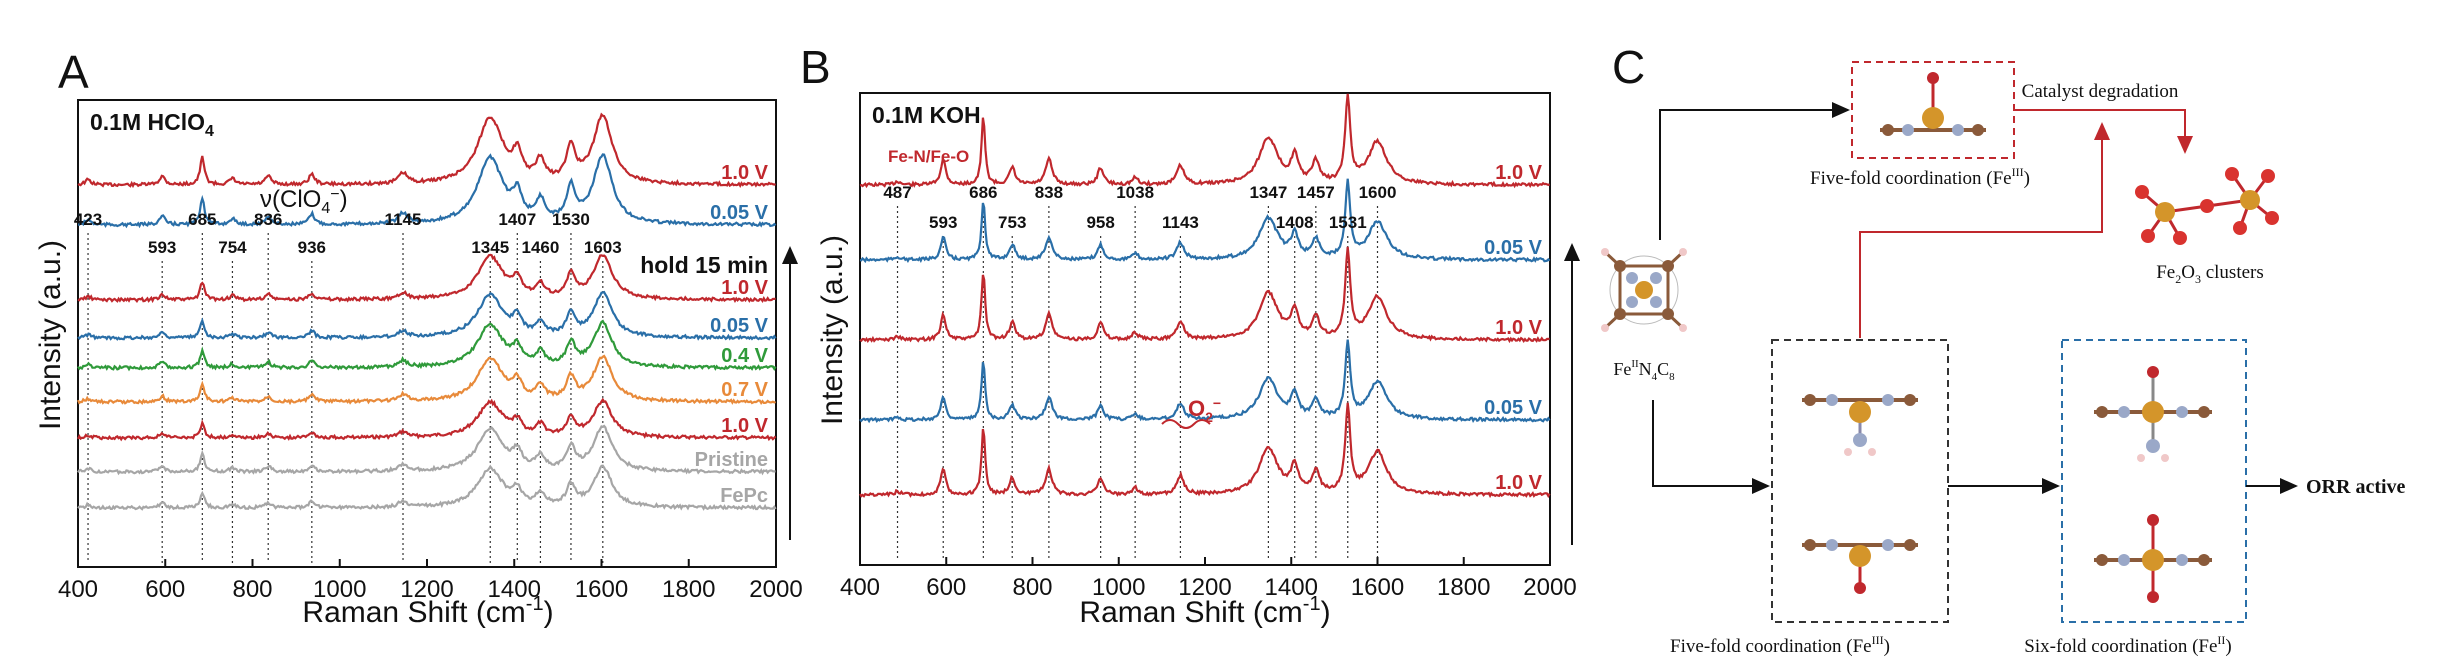  I want to click on panel-c-label: C, so click(1628, 67).